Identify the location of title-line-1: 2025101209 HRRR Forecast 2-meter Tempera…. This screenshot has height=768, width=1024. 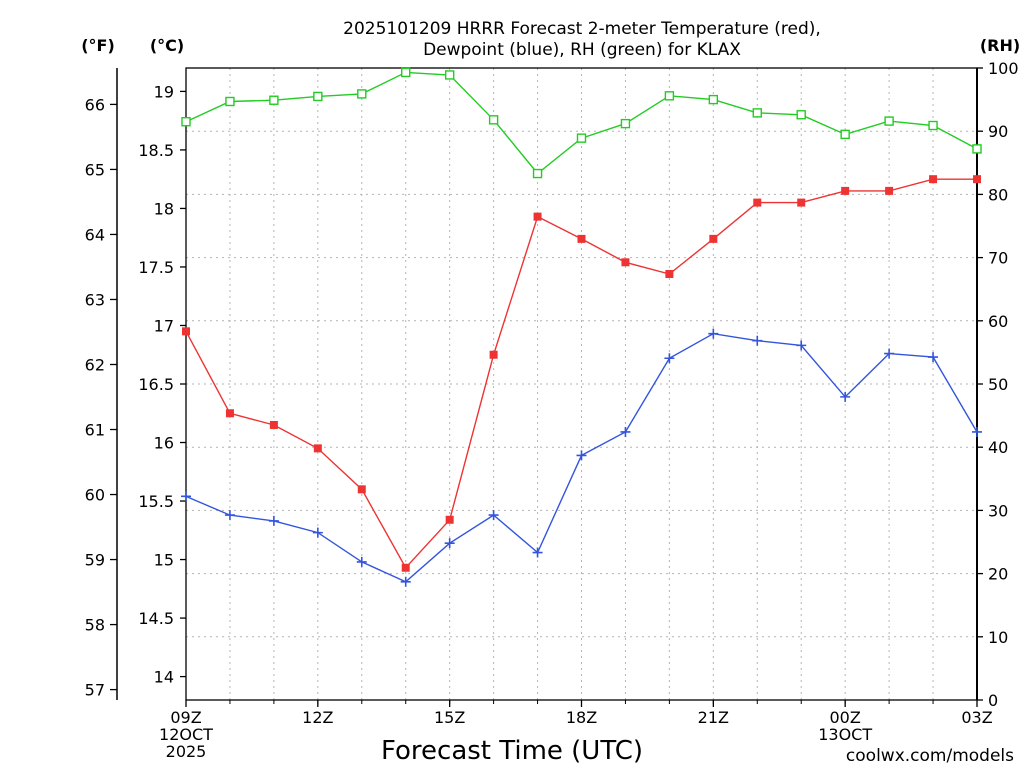
(582, 29).